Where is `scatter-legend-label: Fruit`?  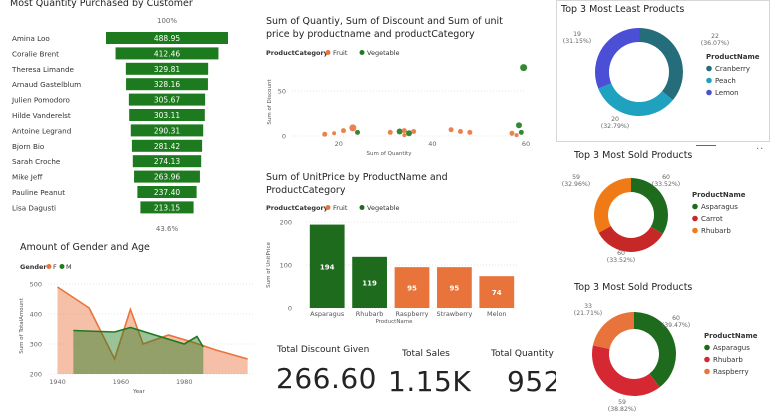 scatter-legend-label: Fruit is located at coordinates (340, 53).